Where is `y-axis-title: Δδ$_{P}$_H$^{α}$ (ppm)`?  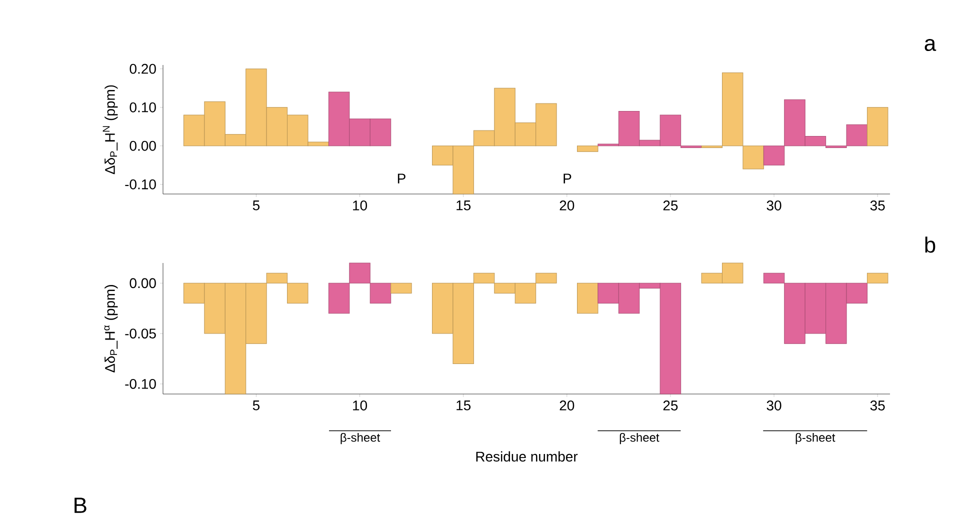 y-axis-title: Δδ$_{P}$_H$^{α}$ (ppm) is located at coordinates (111, 328).